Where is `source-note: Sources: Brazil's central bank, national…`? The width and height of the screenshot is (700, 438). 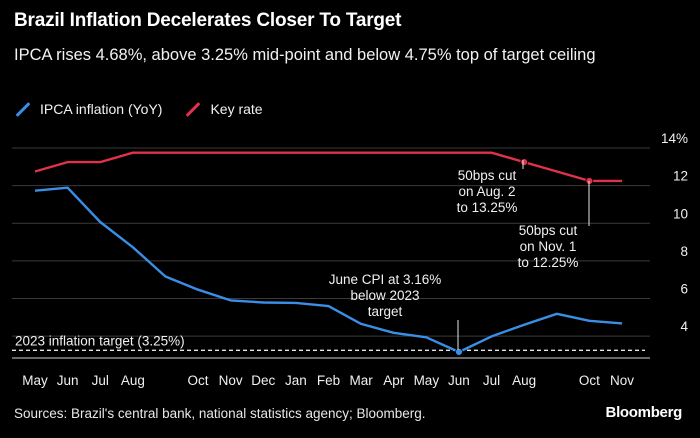 source-note: Sources: Brazil's central bank, national… is located at coordinates (220, 413).